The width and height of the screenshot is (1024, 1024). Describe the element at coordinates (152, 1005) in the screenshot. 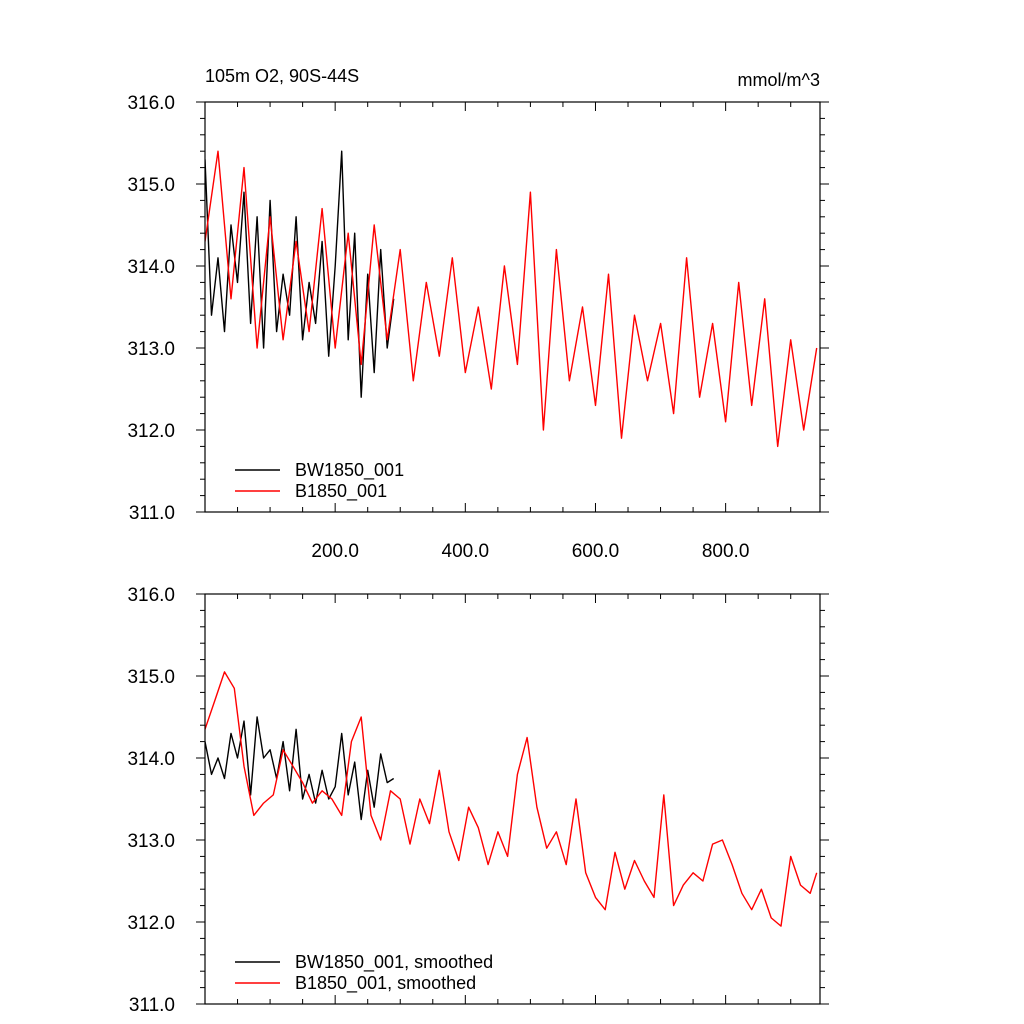

I see `bottom-panel-y-tick-label: 311.0` at that location.